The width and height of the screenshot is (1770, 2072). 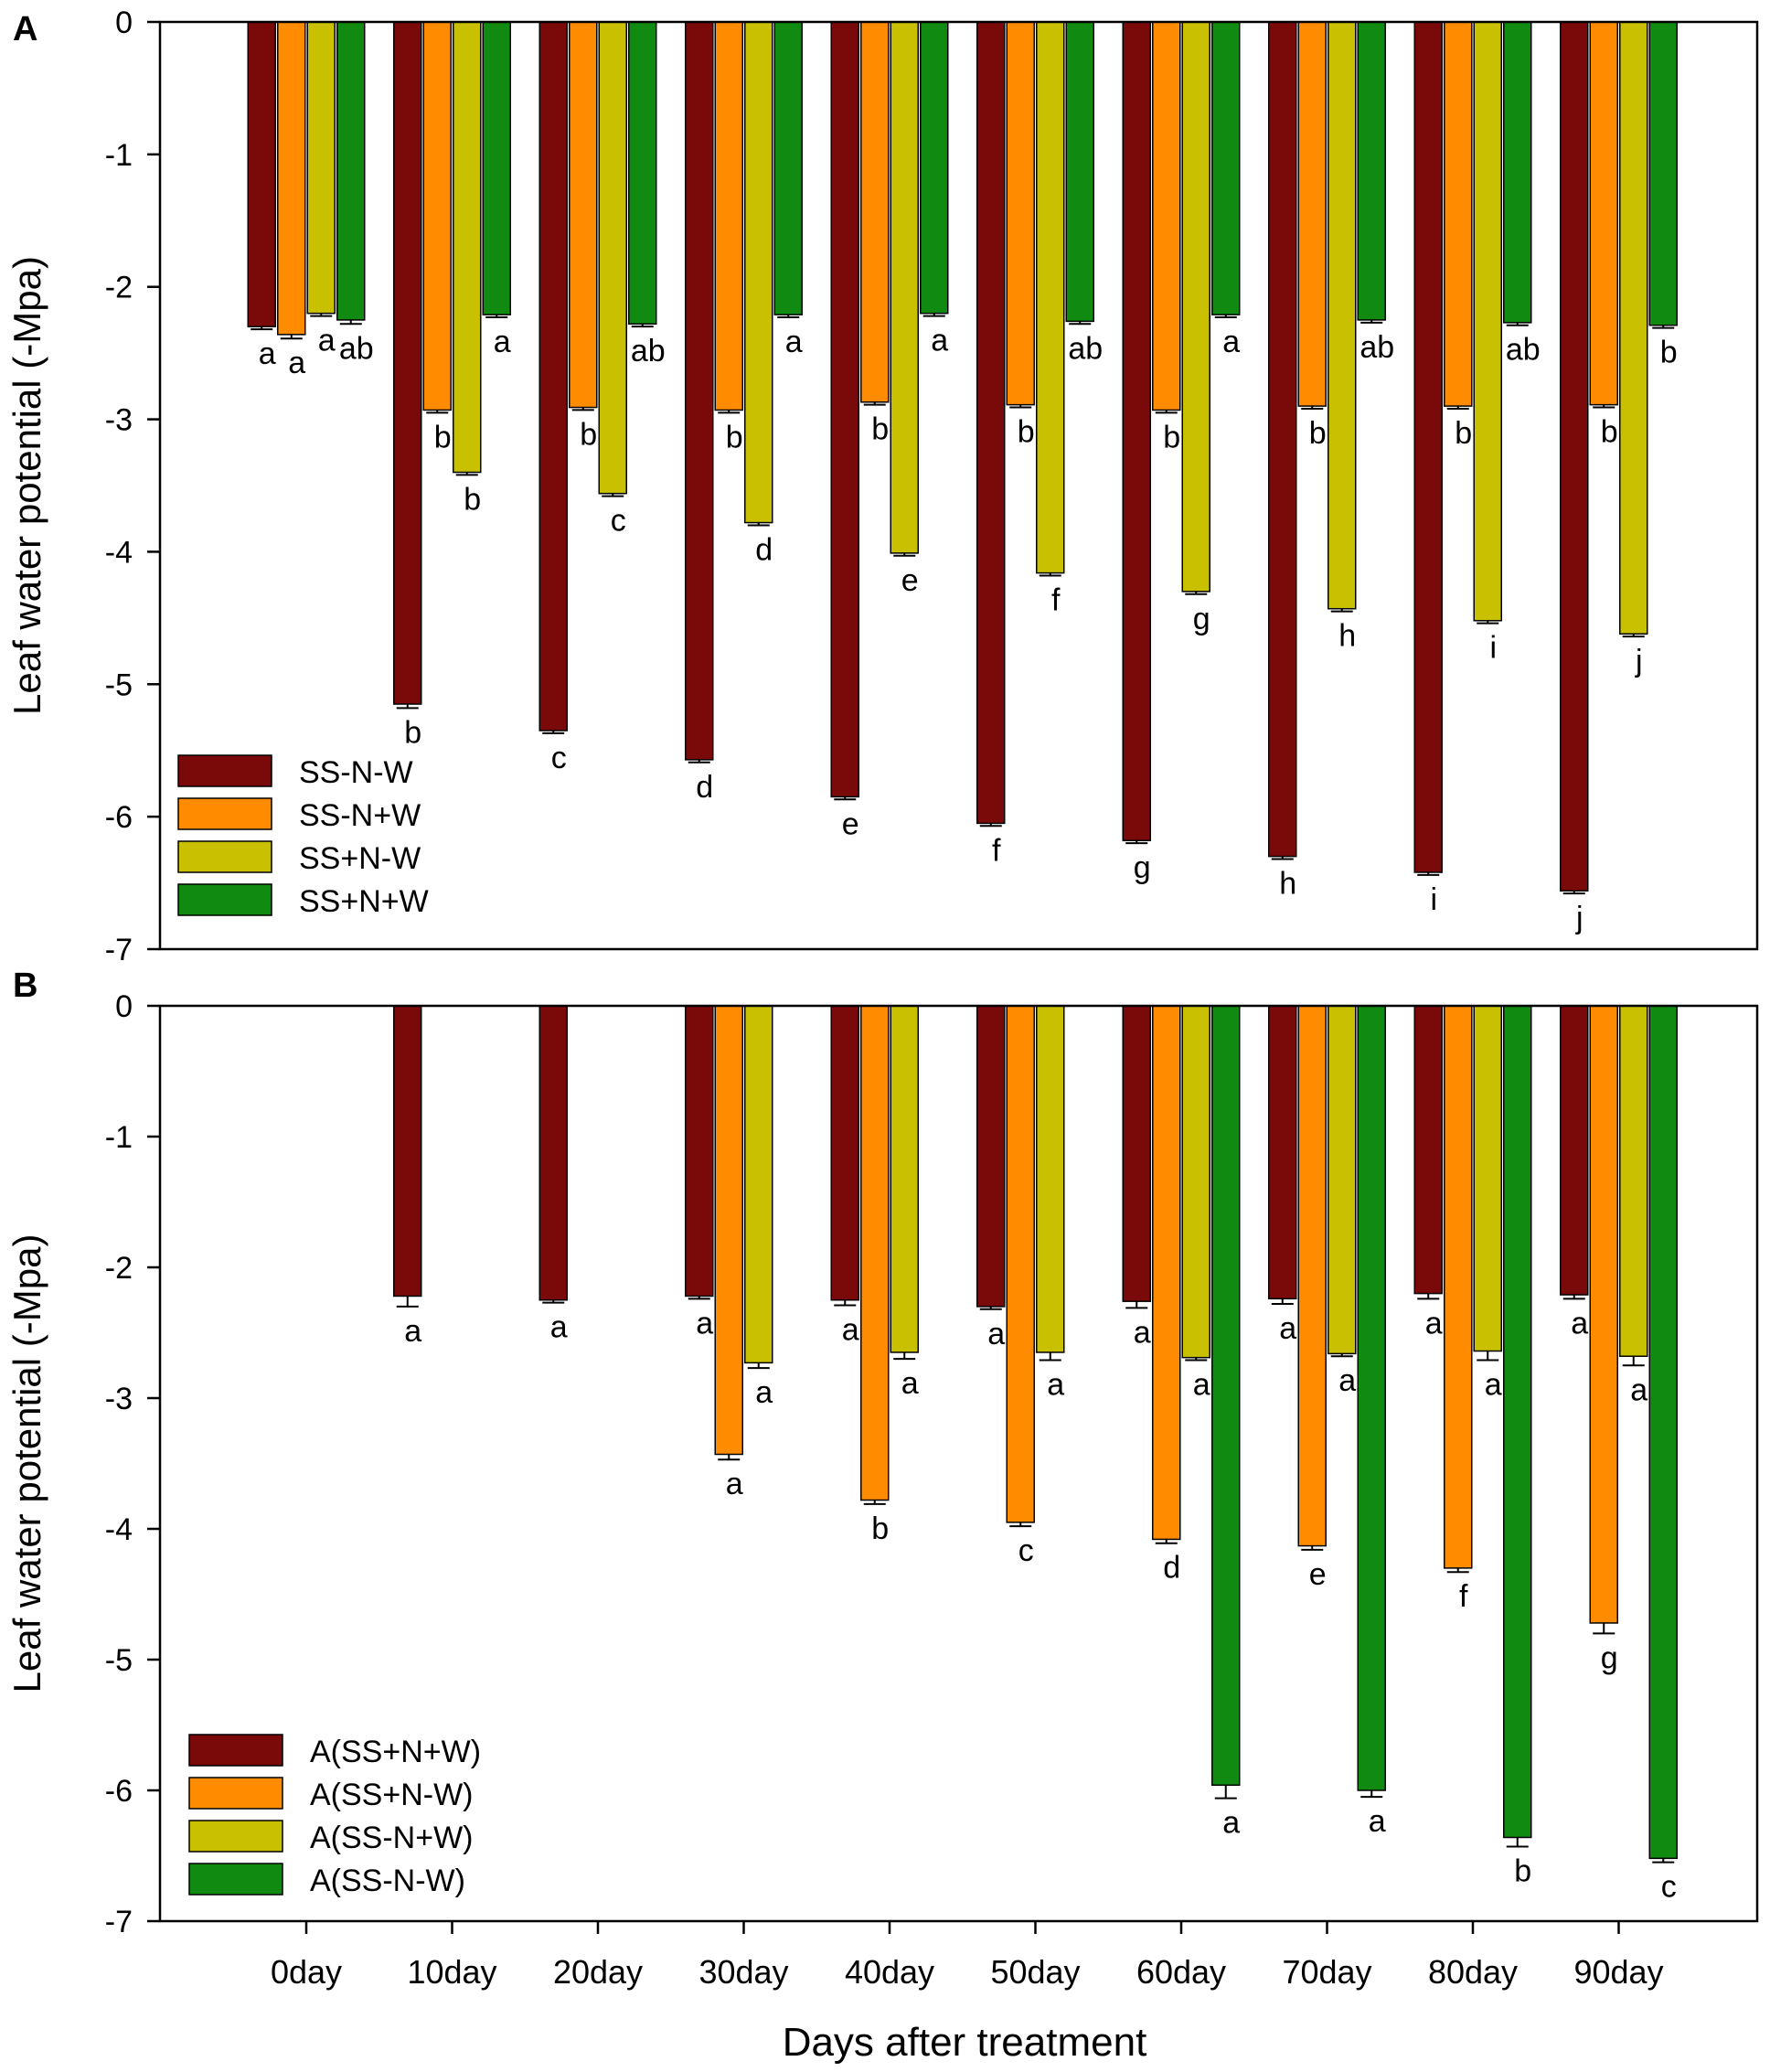 What do you see at coordinates (1282, 439) in the screenshot?
I see `bar-SS-N-W-70day` at bounding box center [1282, 439].